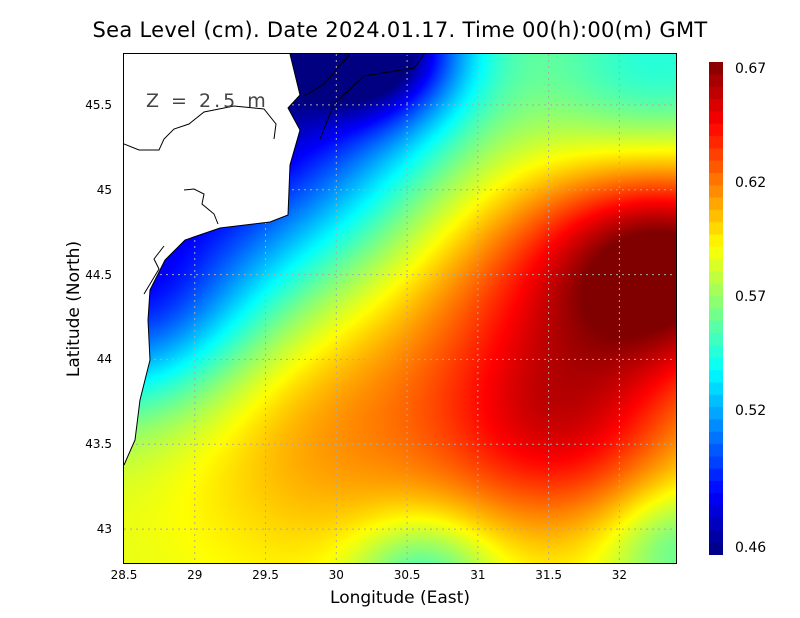 The image size is (800, 618). I want to click on x-tick-label: 31.5, so click(548, 575).